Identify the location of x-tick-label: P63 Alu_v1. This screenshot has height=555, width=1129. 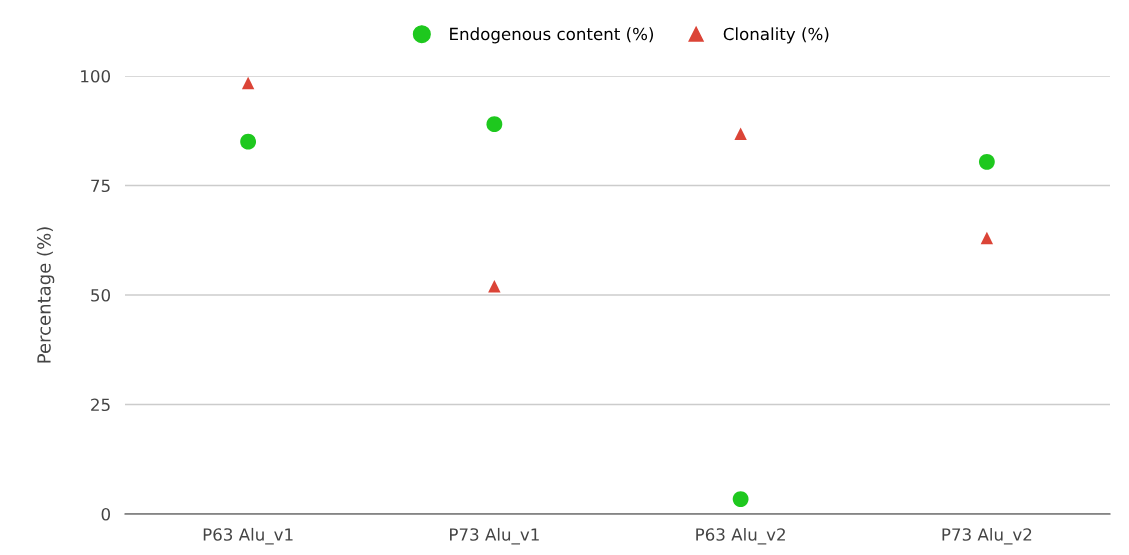
(248, 536).